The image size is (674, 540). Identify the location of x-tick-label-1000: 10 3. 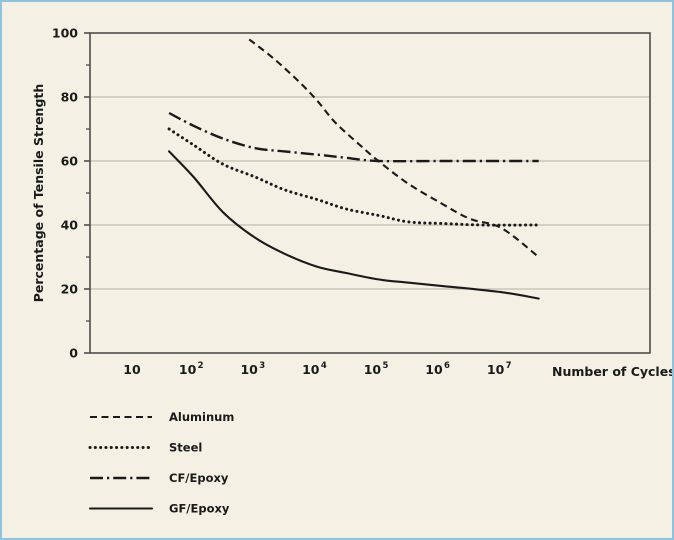
(252, 369).